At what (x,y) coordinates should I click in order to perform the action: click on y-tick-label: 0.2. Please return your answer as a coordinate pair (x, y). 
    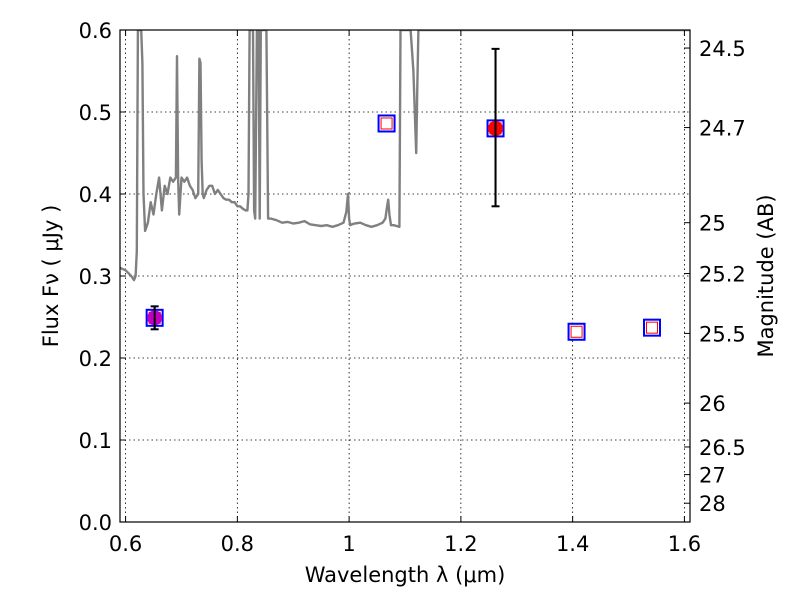
    Looking at the image, I should click on (95, 359).